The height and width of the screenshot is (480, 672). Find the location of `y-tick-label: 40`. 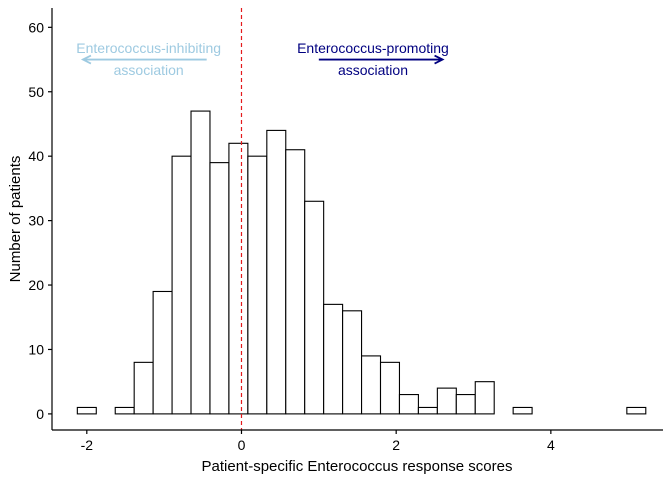

y-tick-label: 40 is located at coordinates (36, 156).